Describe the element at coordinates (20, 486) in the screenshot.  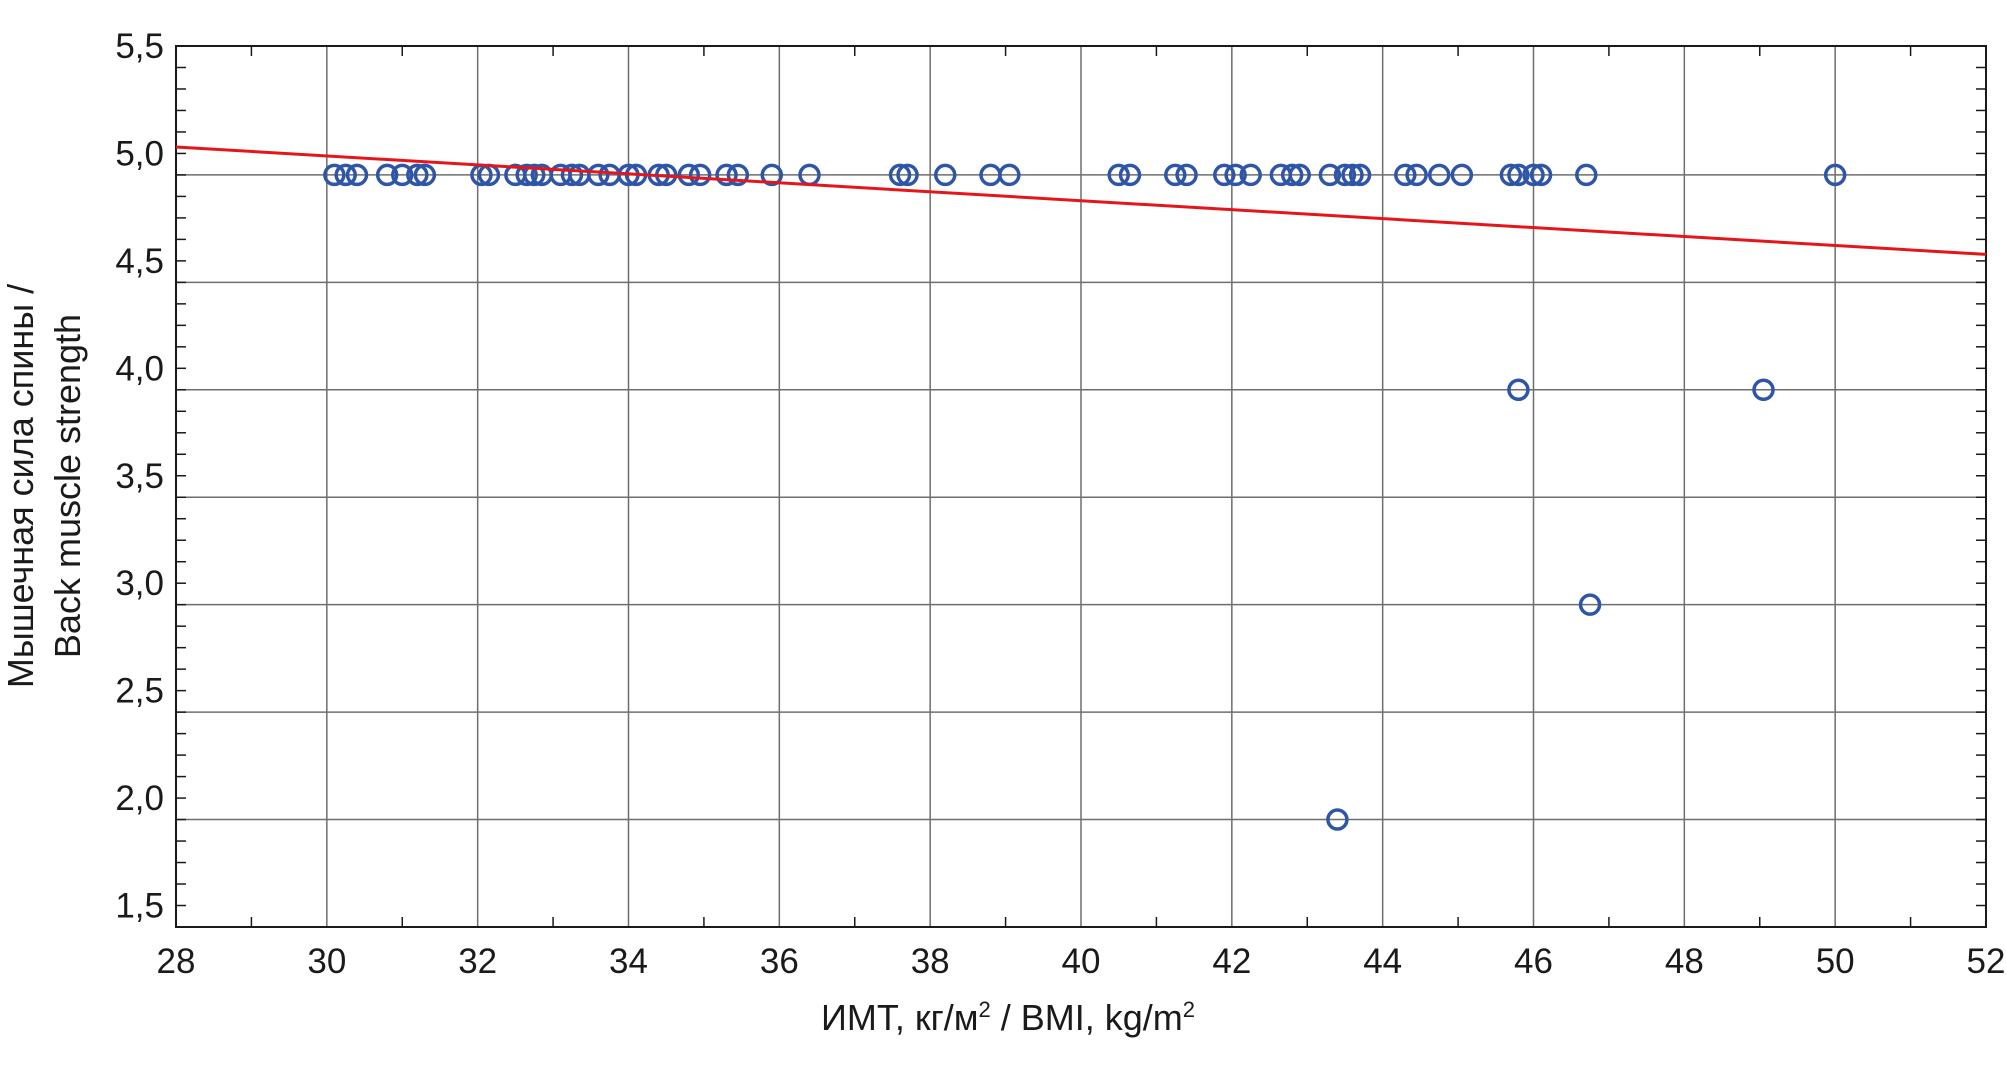
I see `y-axis-title-line1: Мышечная сила спины /` at that location.